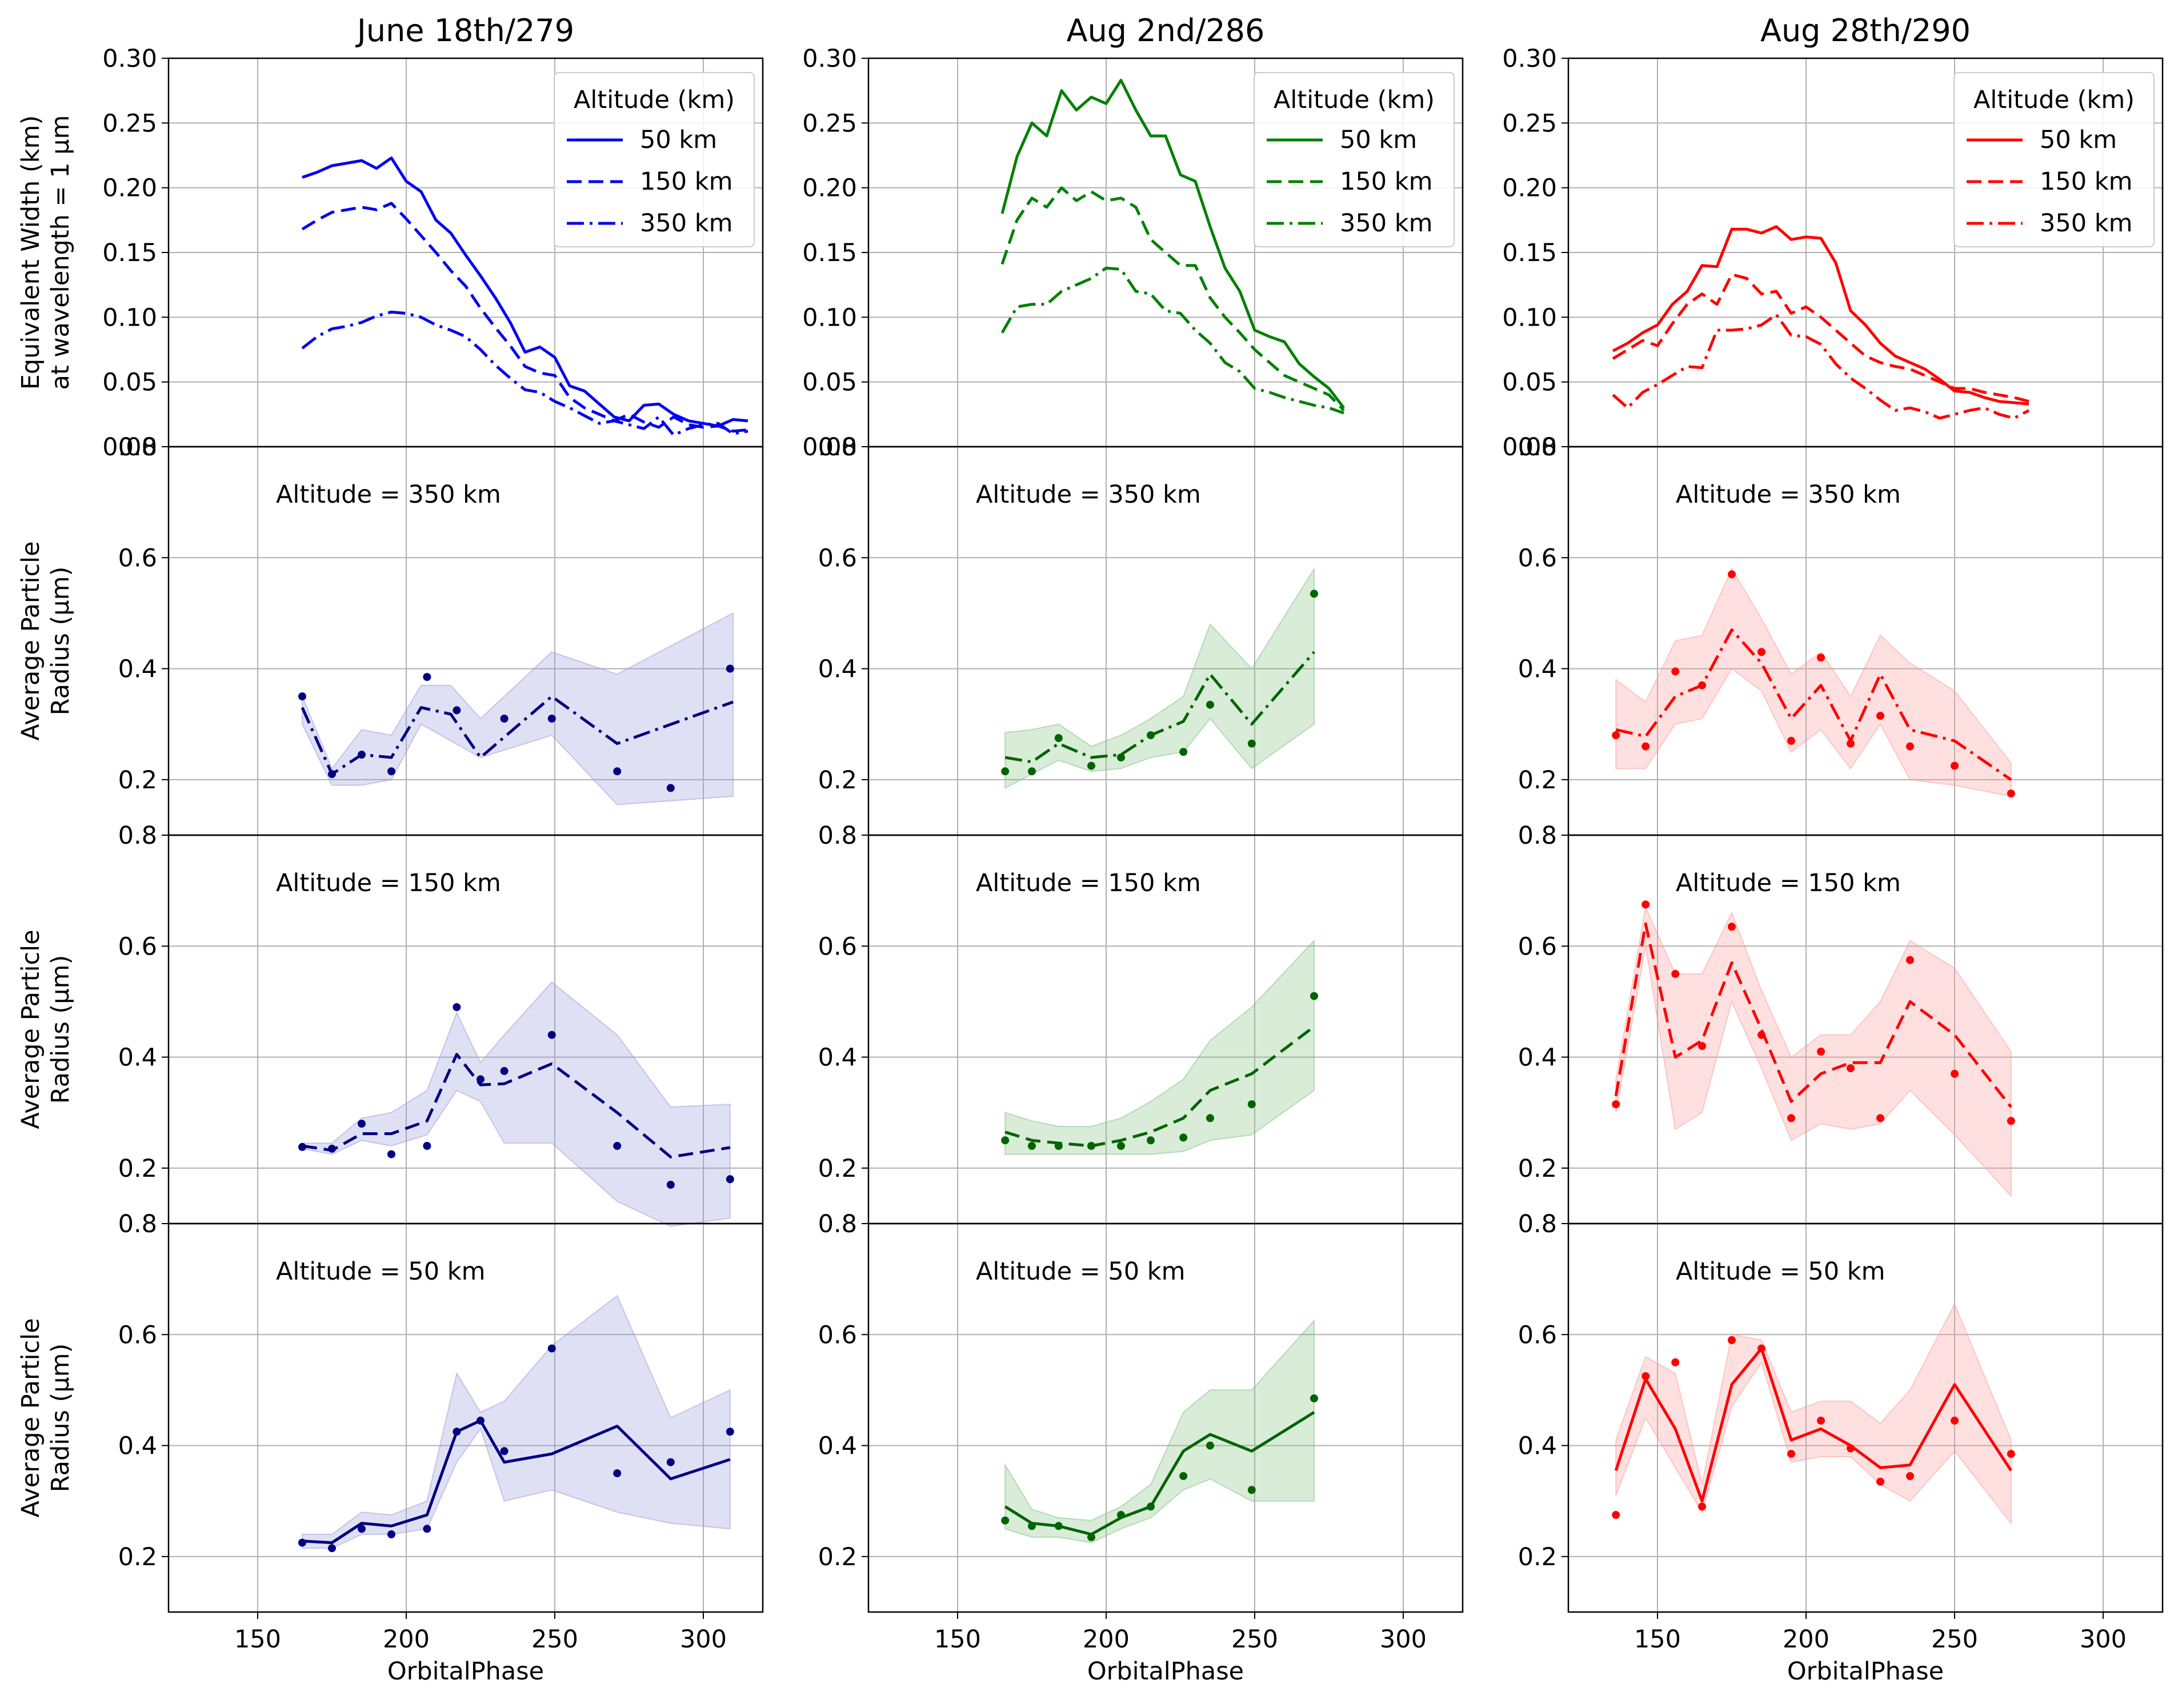 The width and height of the screenshot is (2178, 1708). I want to click on panel-frame, so click(1165, 1418).